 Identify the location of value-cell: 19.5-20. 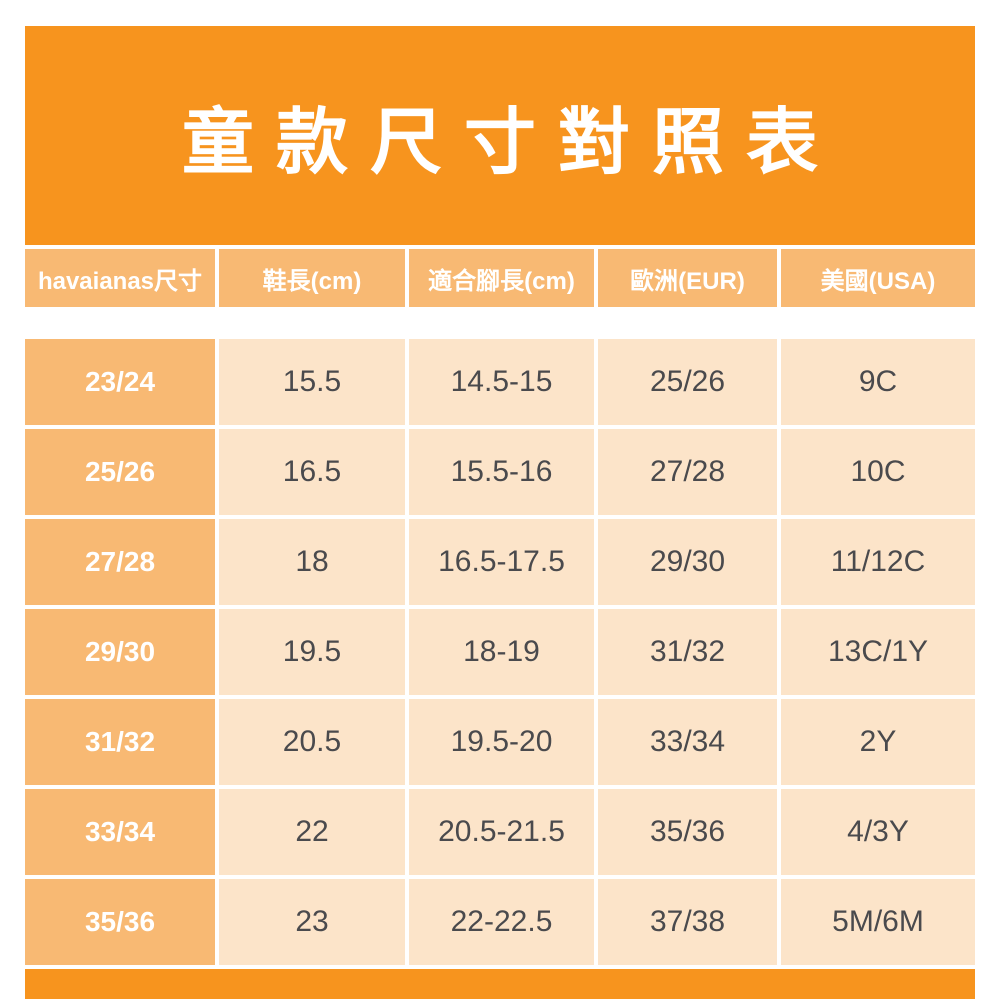
(501, 742).